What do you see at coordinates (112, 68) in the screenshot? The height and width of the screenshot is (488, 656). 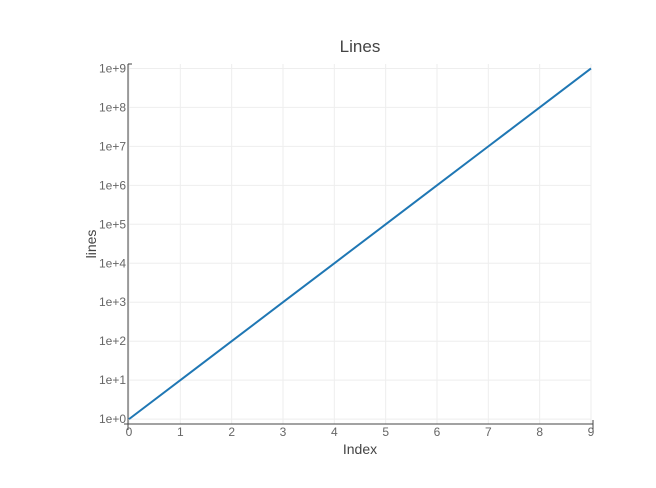 I see `y-tick-label: 1e+9` at bounding box center [112, 68].